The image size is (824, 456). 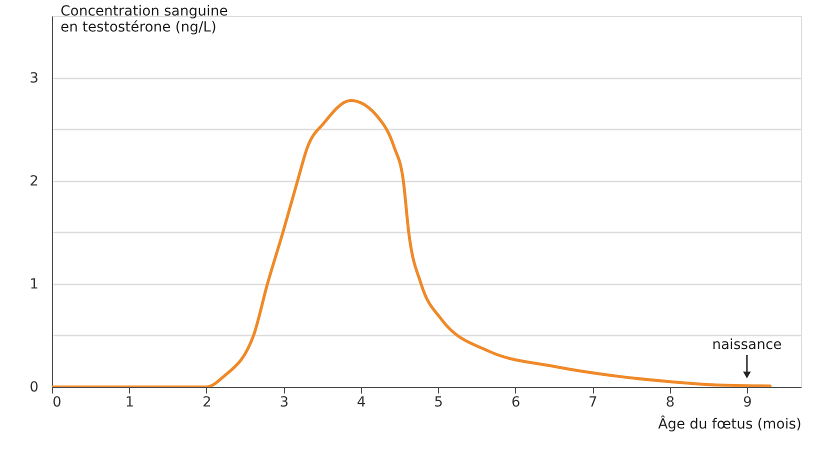 I want to click on x-tick-label: 5, so click(x=439, y=402).